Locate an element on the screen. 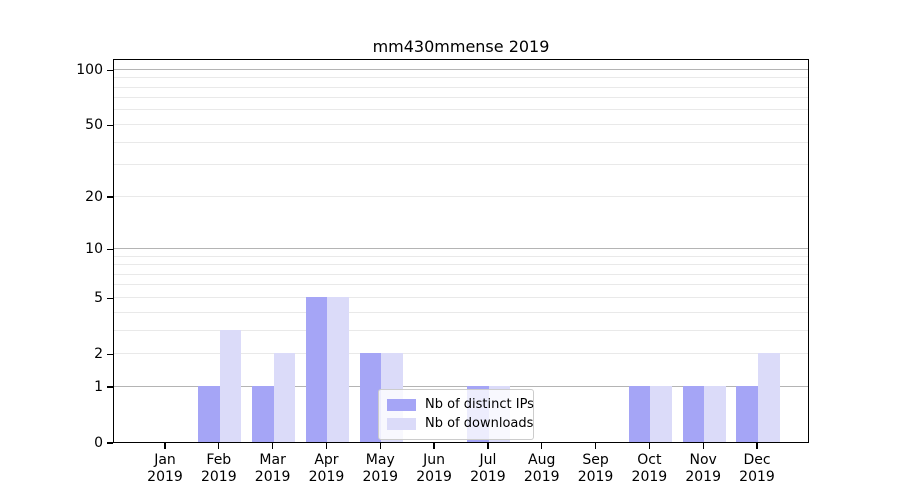 Image resolution: width=900 pixels, height=500 pixels. ytick-label-0: 0 is located at coordinates (98, 443).